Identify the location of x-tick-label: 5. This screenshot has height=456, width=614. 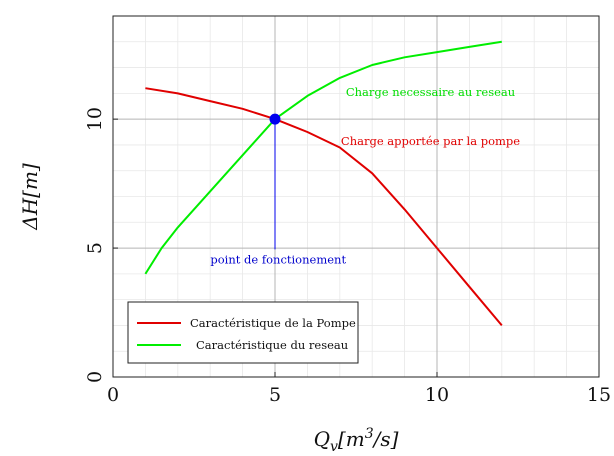
(275, 395).